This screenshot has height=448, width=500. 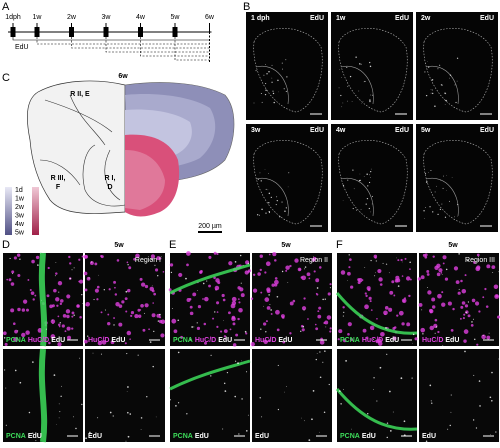 What do you see at coordinates (13, 32) in the screenshot?
I see `pulse` at bounding box center [13, 32].